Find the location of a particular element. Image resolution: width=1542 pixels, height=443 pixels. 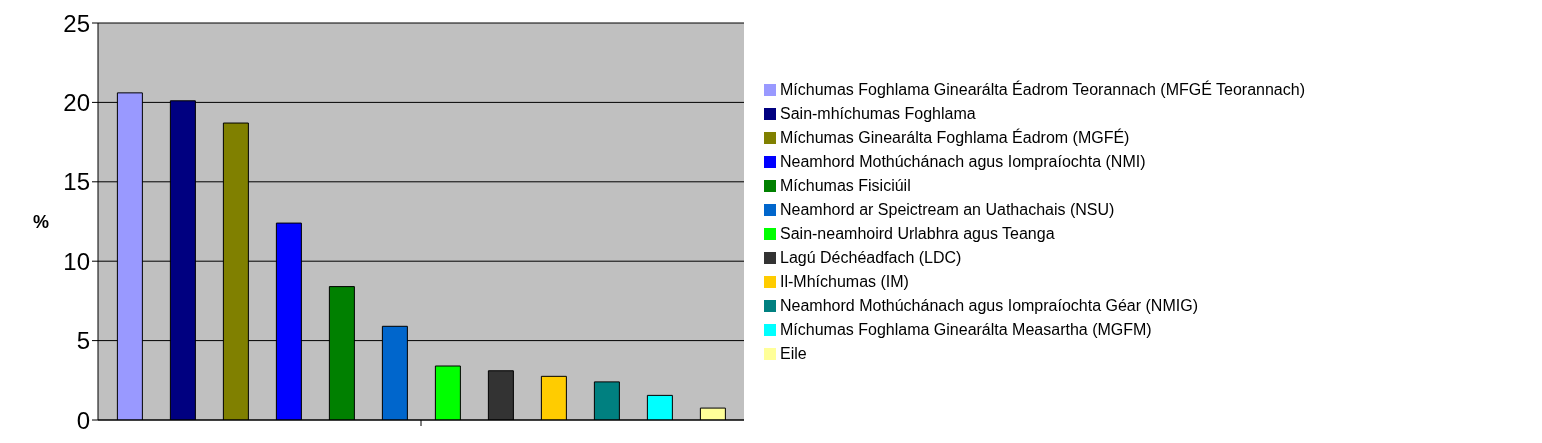

legend-label: Neamhord Mothúchánach agus Iompraíochta Géar (NMIG) is located at coordinates (989, 305).